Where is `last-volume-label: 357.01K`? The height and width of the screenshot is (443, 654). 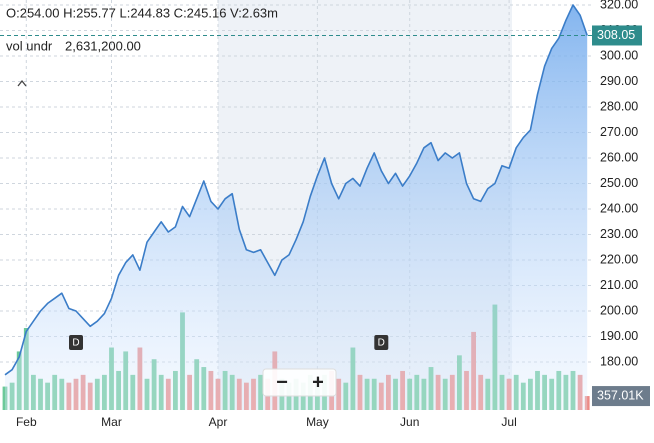 last-volume-label: 357.01K is located at coordinates (620, 395).